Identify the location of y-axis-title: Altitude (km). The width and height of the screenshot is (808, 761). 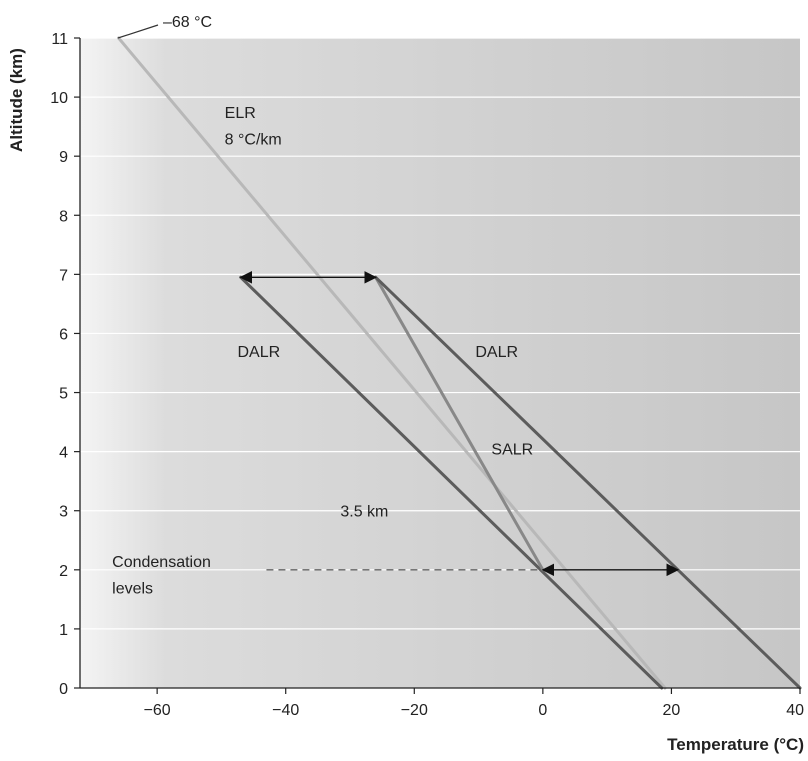
(16, 100).